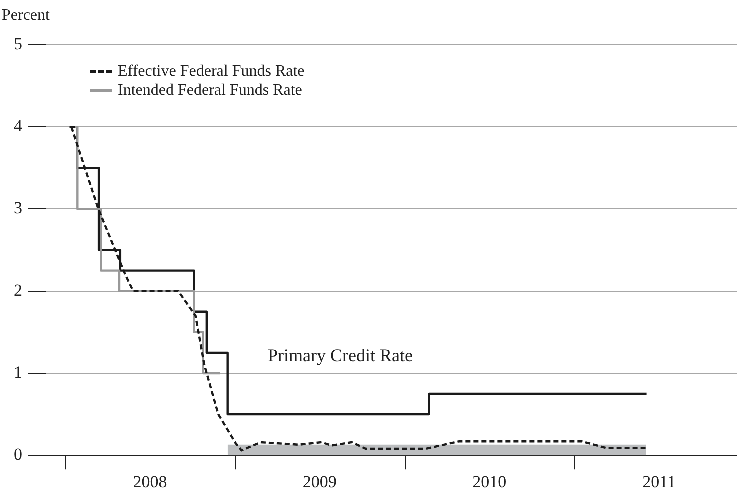 This screenshot has height=498, width=737. Describe the element at coordinates (340, 356) in the screenshot. I see `annotation: Primary Credit Rate` at that location.